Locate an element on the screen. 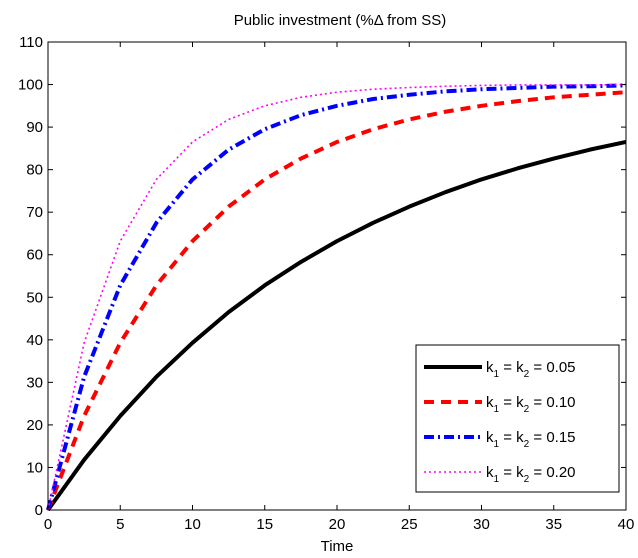 This screenshot has height=558, width=638. y-tick-label: 100 is located at coordinates (30, 85).